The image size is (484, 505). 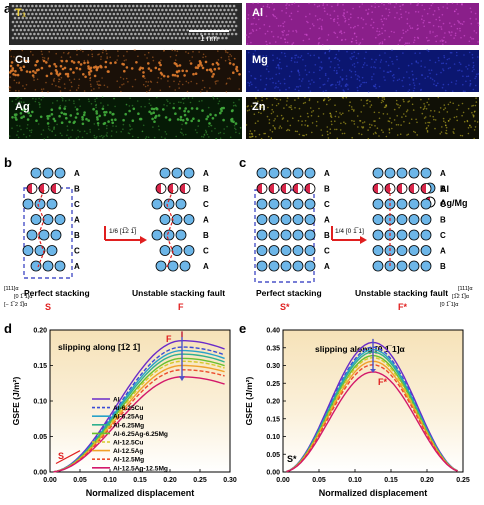 I want to click on layer-label-b-left-4: B, so click(x=77, y=235).